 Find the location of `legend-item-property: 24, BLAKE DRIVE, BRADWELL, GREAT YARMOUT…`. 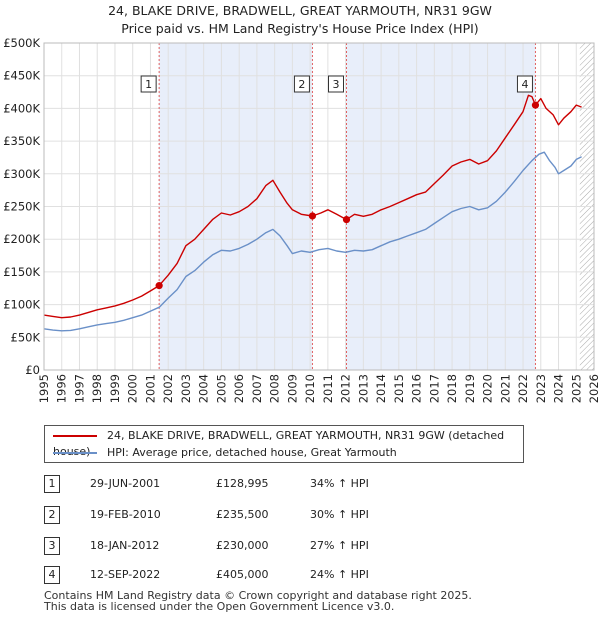

legend-item-property: 24, BLAKE DRIVE, BRADWELL, GREAT YARMOUT… is located at coordinates (288, 443).